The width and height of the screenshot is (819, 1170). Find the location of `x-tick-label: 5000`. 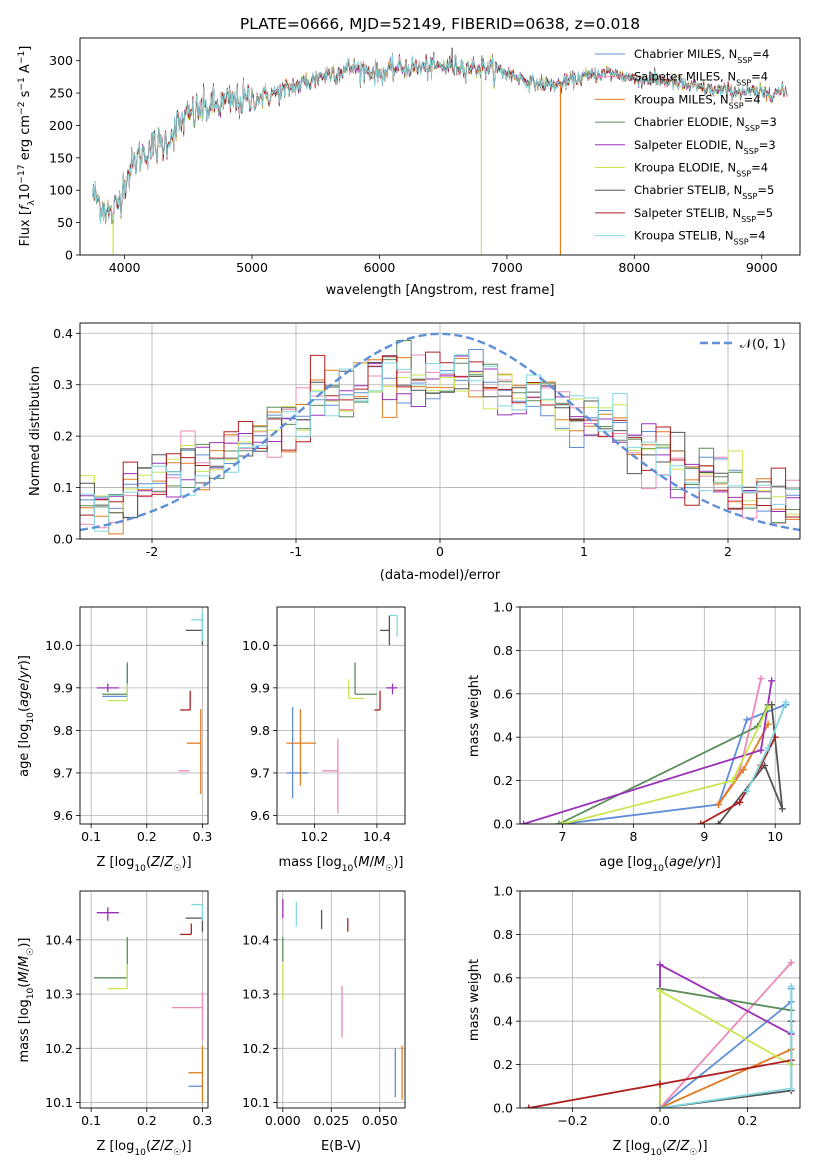

x-tick-label: 5000 is located at coordinates (252, 267).